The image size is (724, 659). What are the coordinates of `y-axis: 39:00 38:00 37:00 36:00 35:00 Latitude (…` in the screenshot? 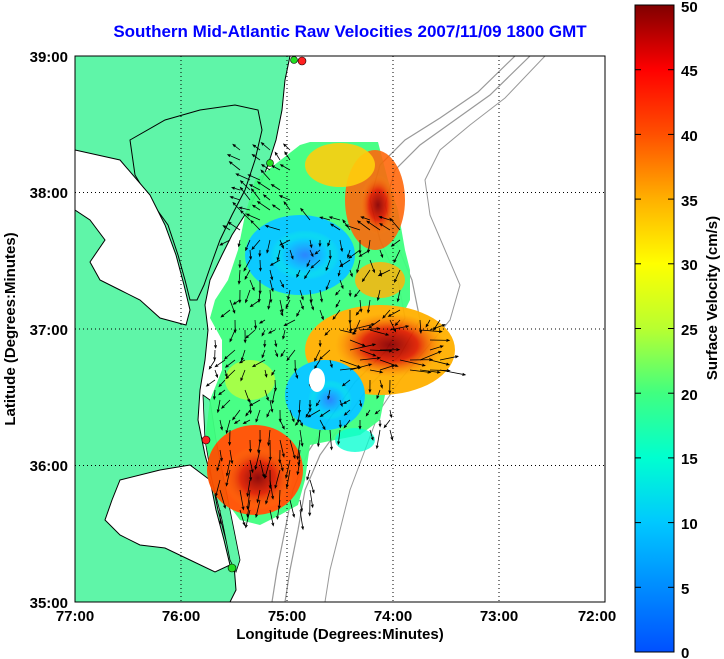 It's located at (35, 330).